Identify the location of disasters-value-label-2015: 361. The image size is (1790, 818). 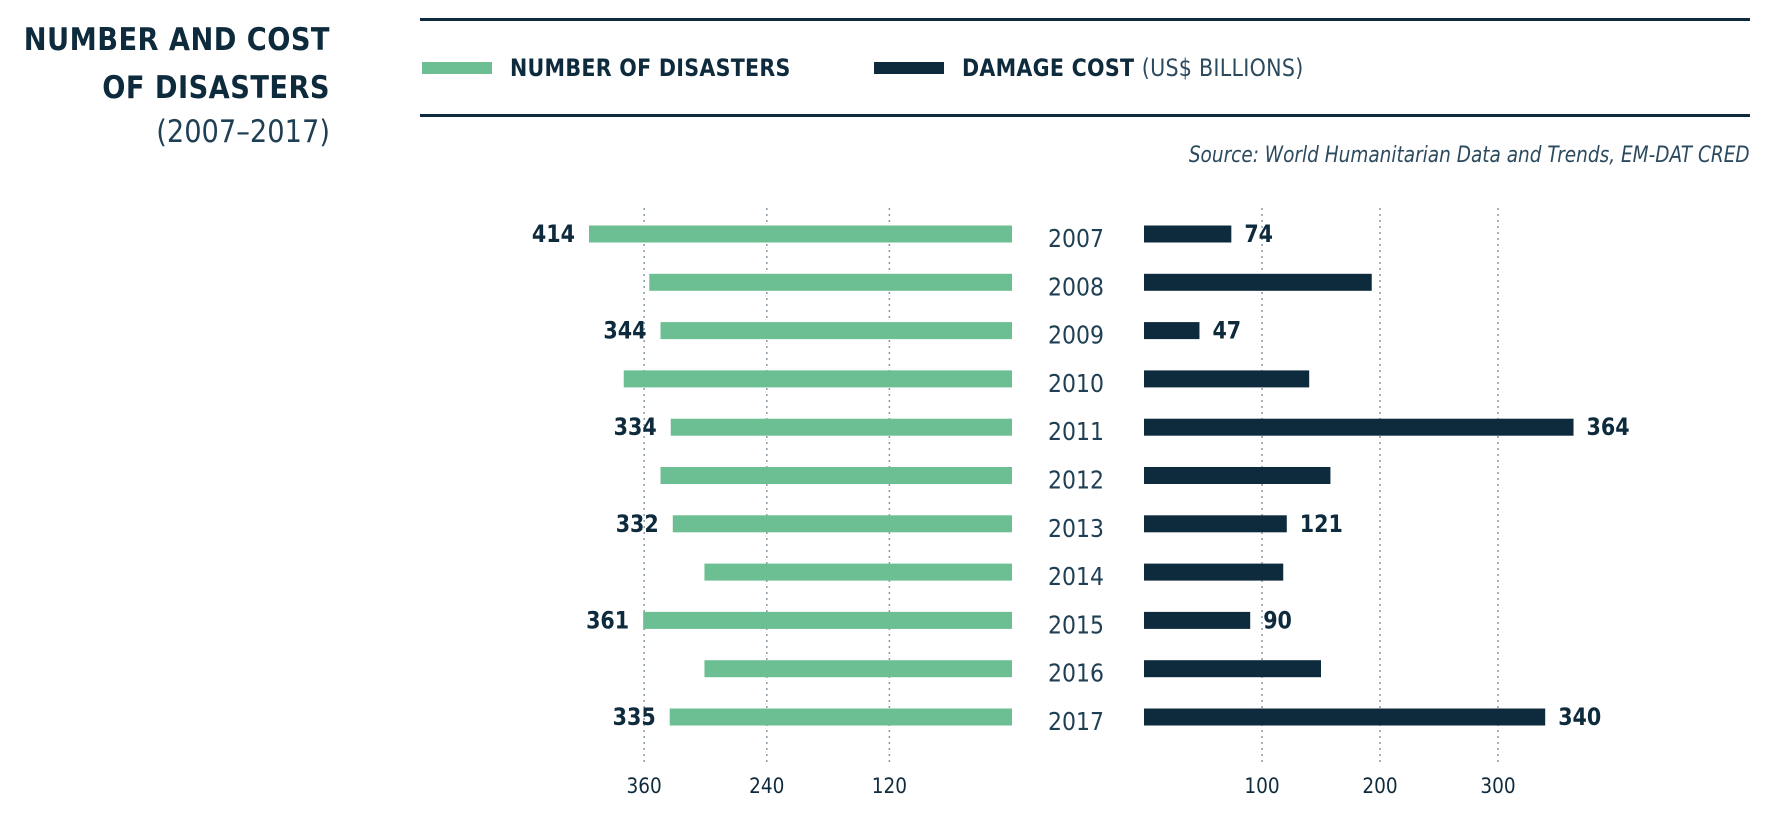
(607, 621).